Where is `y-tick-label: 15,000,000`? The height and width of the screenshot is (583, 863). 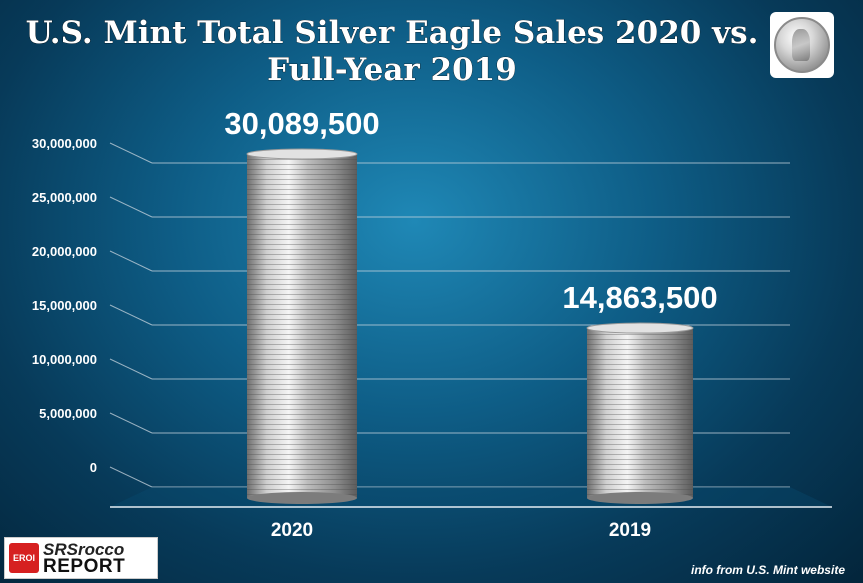
y-tick-label: 15,000,000 is located at coordinates (64, 305).